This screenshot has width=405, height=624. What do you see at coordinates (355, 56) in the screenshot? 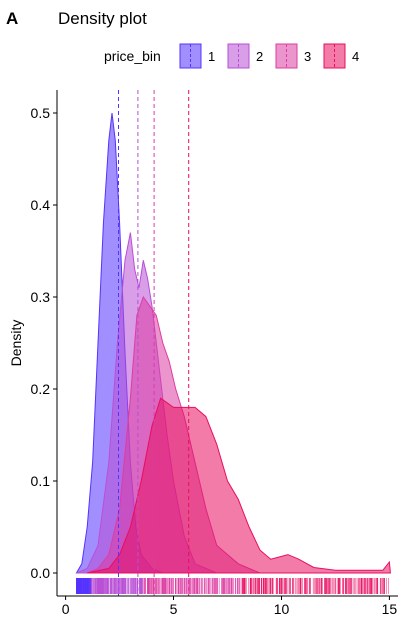
I see `legend-label: 4` at bounding box center [355, 56].